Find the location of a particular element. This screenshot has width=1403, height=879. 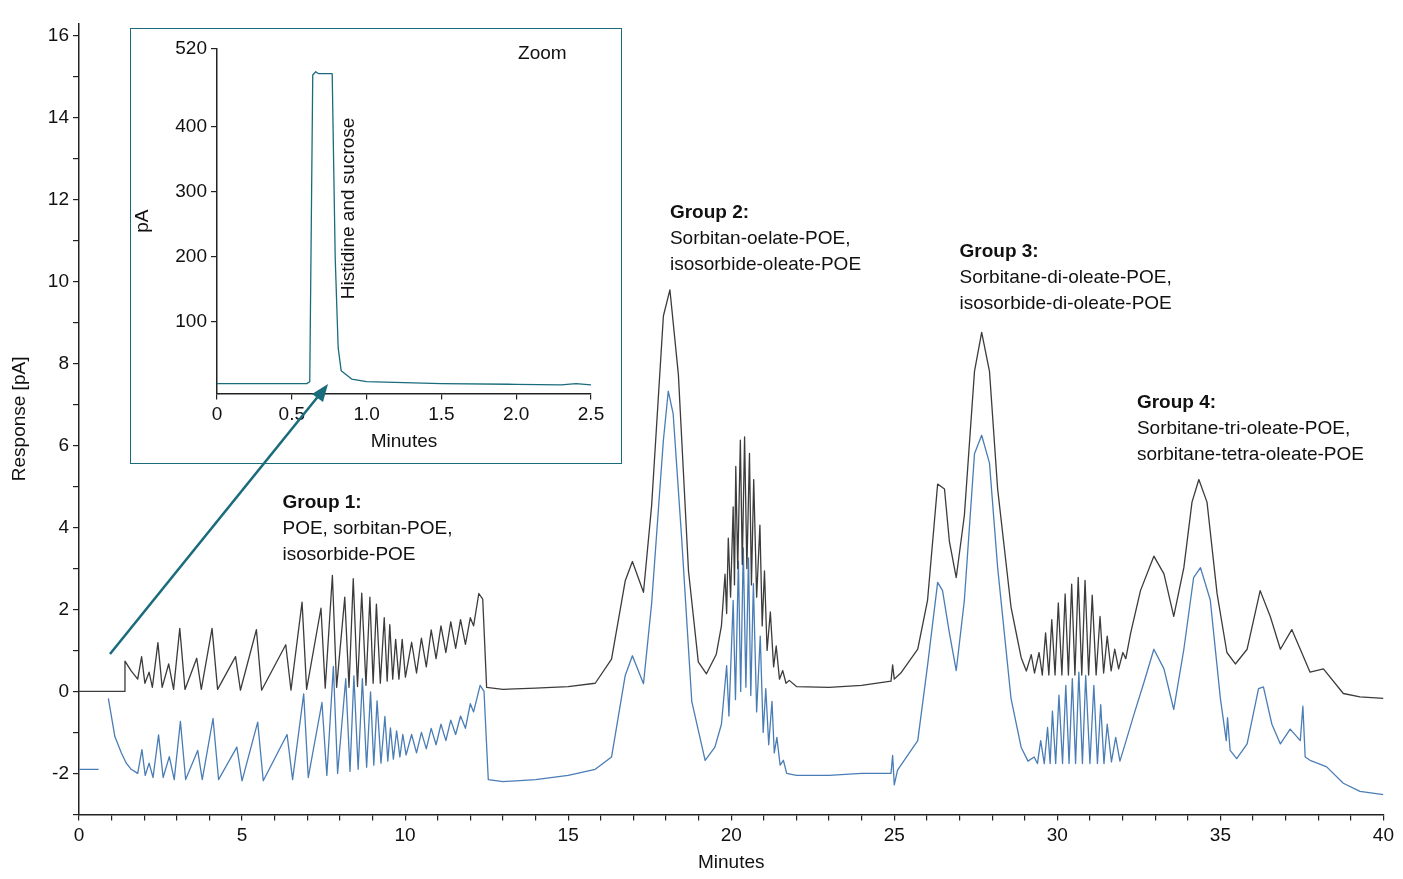

y-axis-title: pA is located at coordinates (141, 221).